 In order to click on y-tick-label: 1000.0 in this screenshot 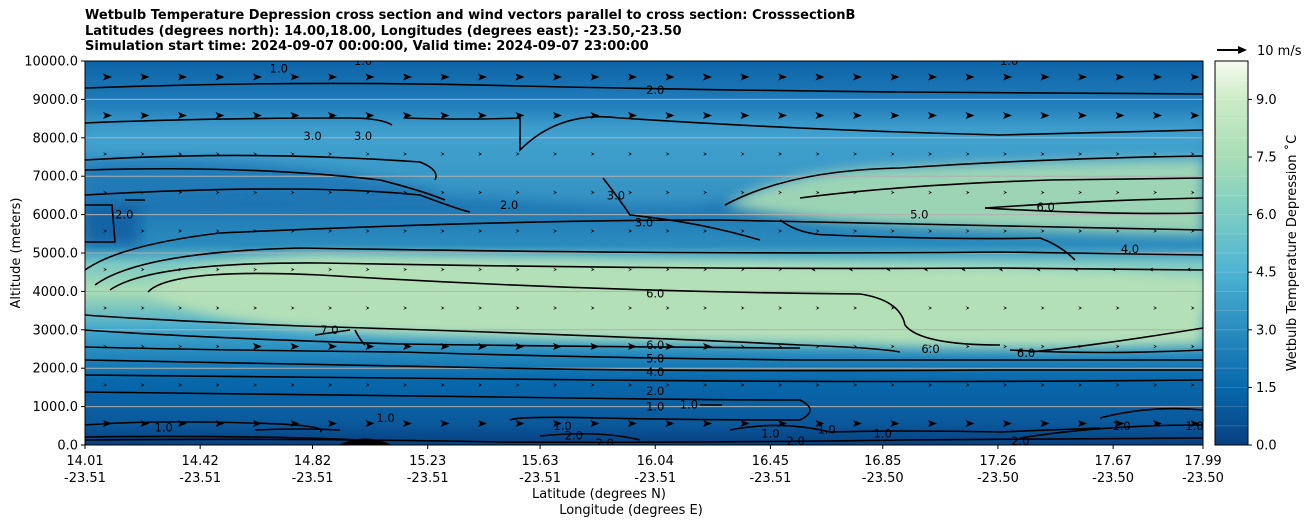, I will do `click(56, 407)`.